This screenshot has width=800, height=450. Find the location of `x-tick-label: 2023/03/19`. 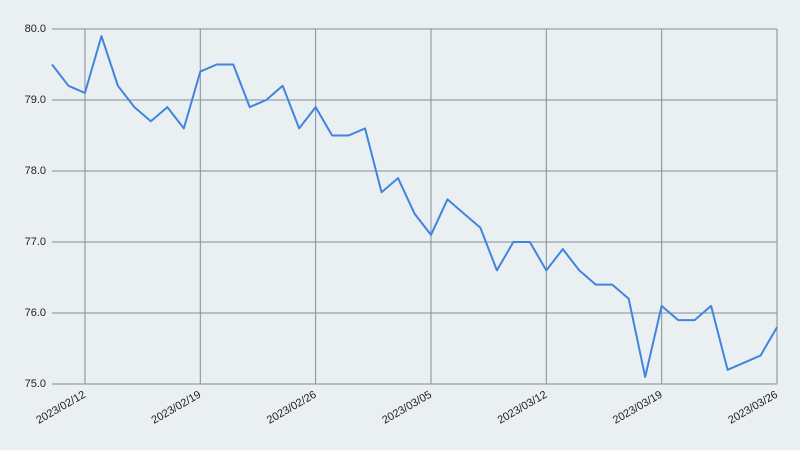

x-tick-label: 2023/03/19 is located at coordinates (638, 408).